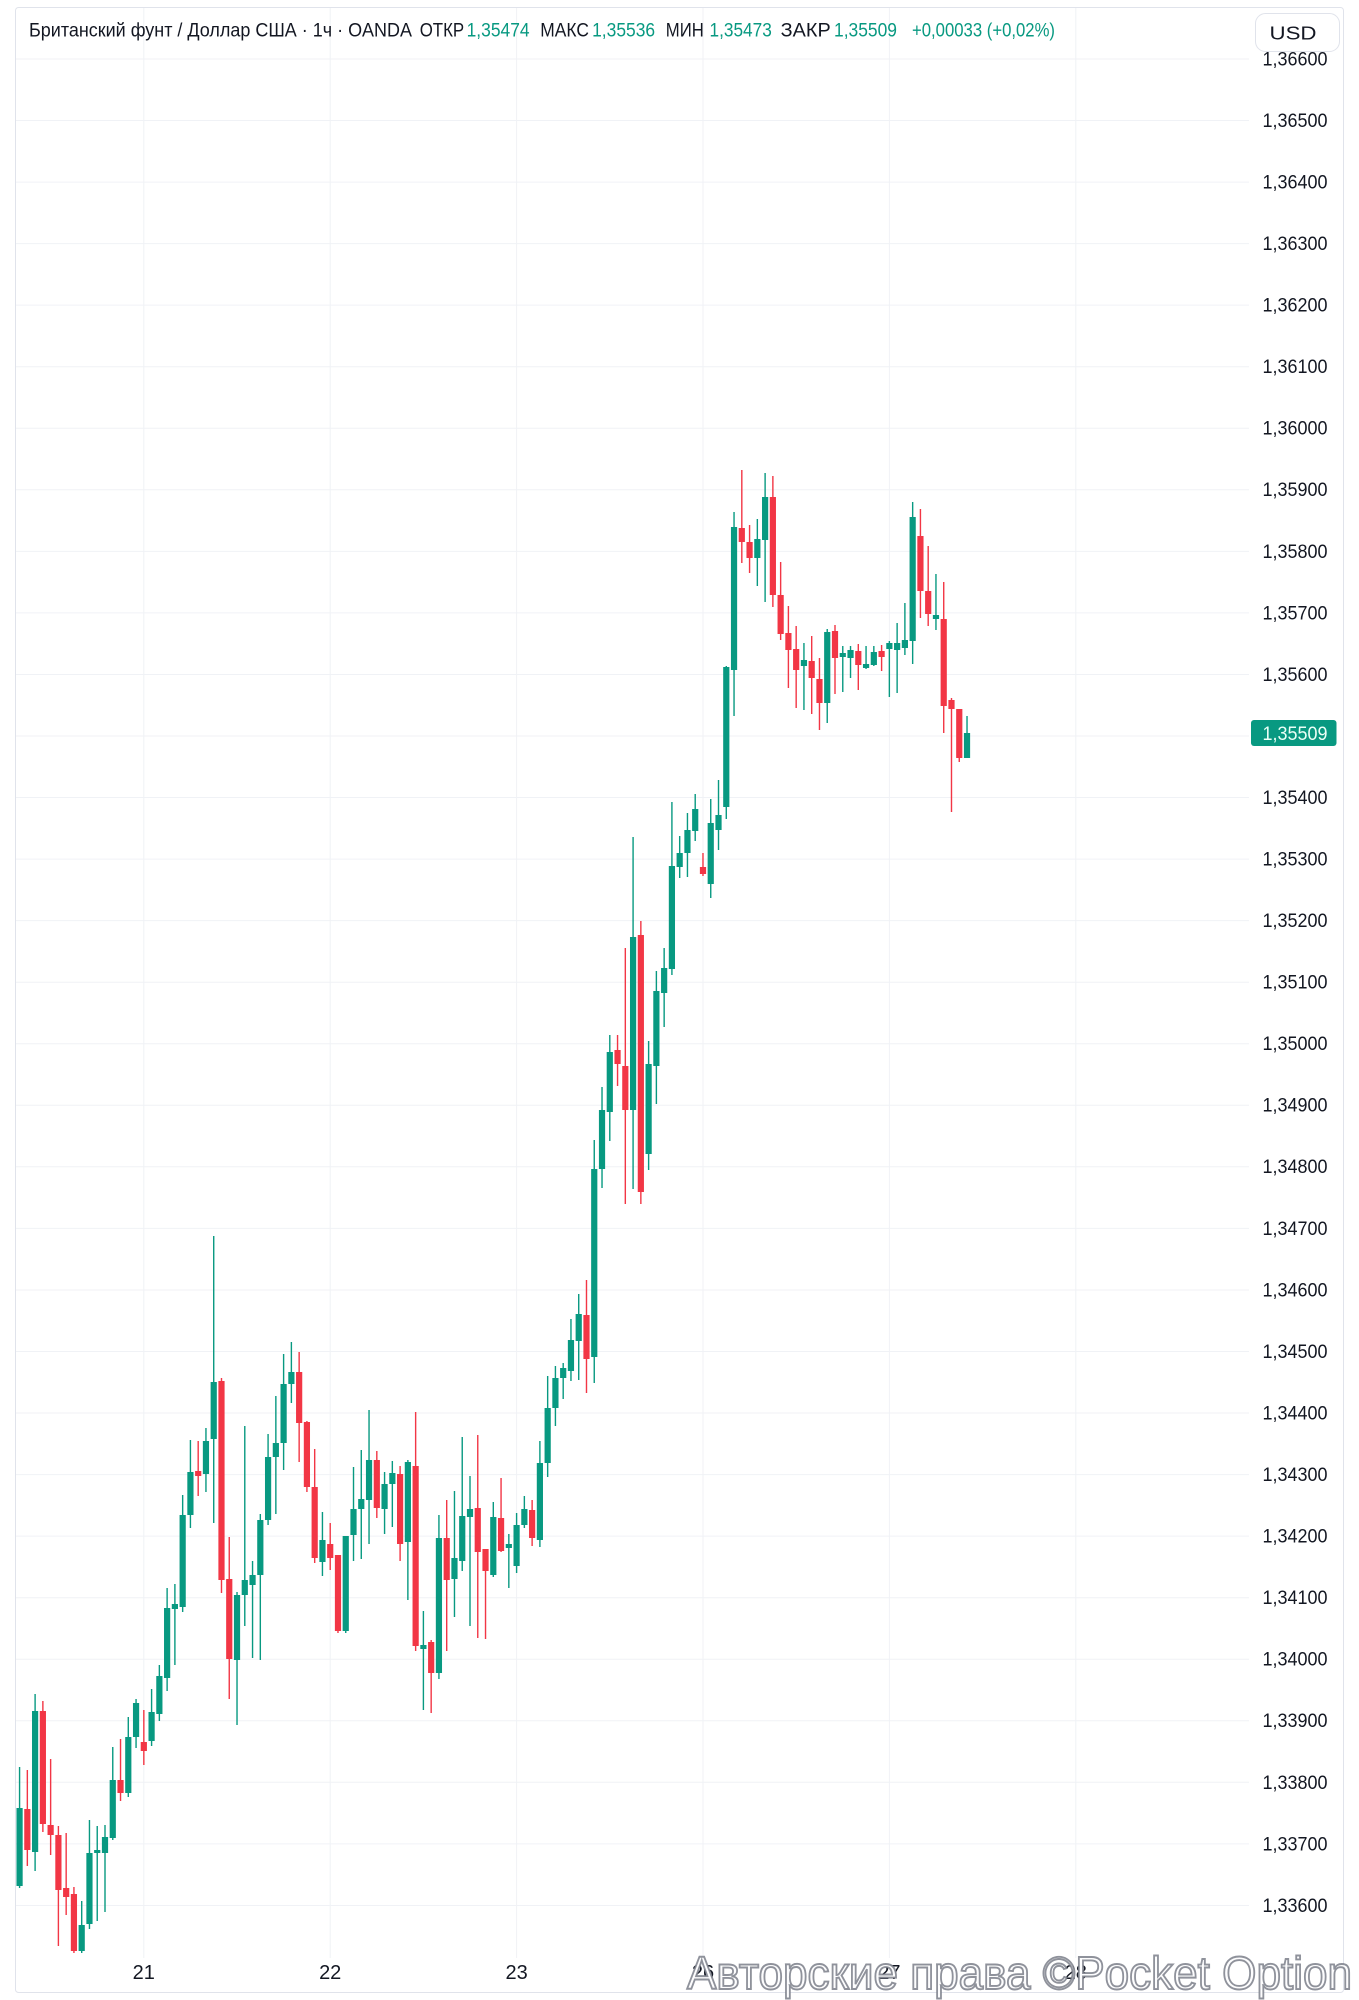 The width and height of the screenshot is (1359, 2000). What do you see at coordinates (623, 31) in the screenshot?
I see `svg-text: 1,35536` at bounding box center [623, 31].